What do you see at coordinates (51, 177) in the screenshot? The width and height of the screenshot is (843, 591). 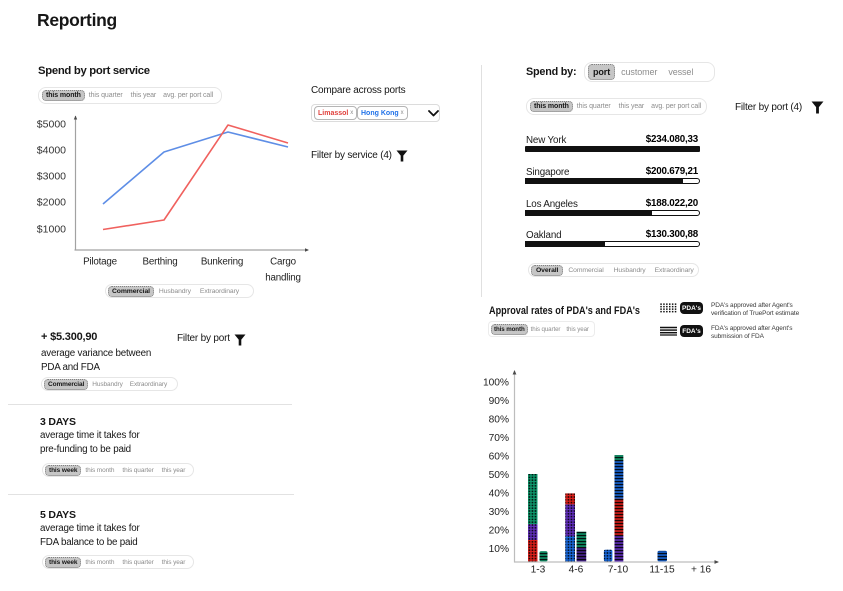 I see `svg-text: $3000` at bounding box center [51, 177].